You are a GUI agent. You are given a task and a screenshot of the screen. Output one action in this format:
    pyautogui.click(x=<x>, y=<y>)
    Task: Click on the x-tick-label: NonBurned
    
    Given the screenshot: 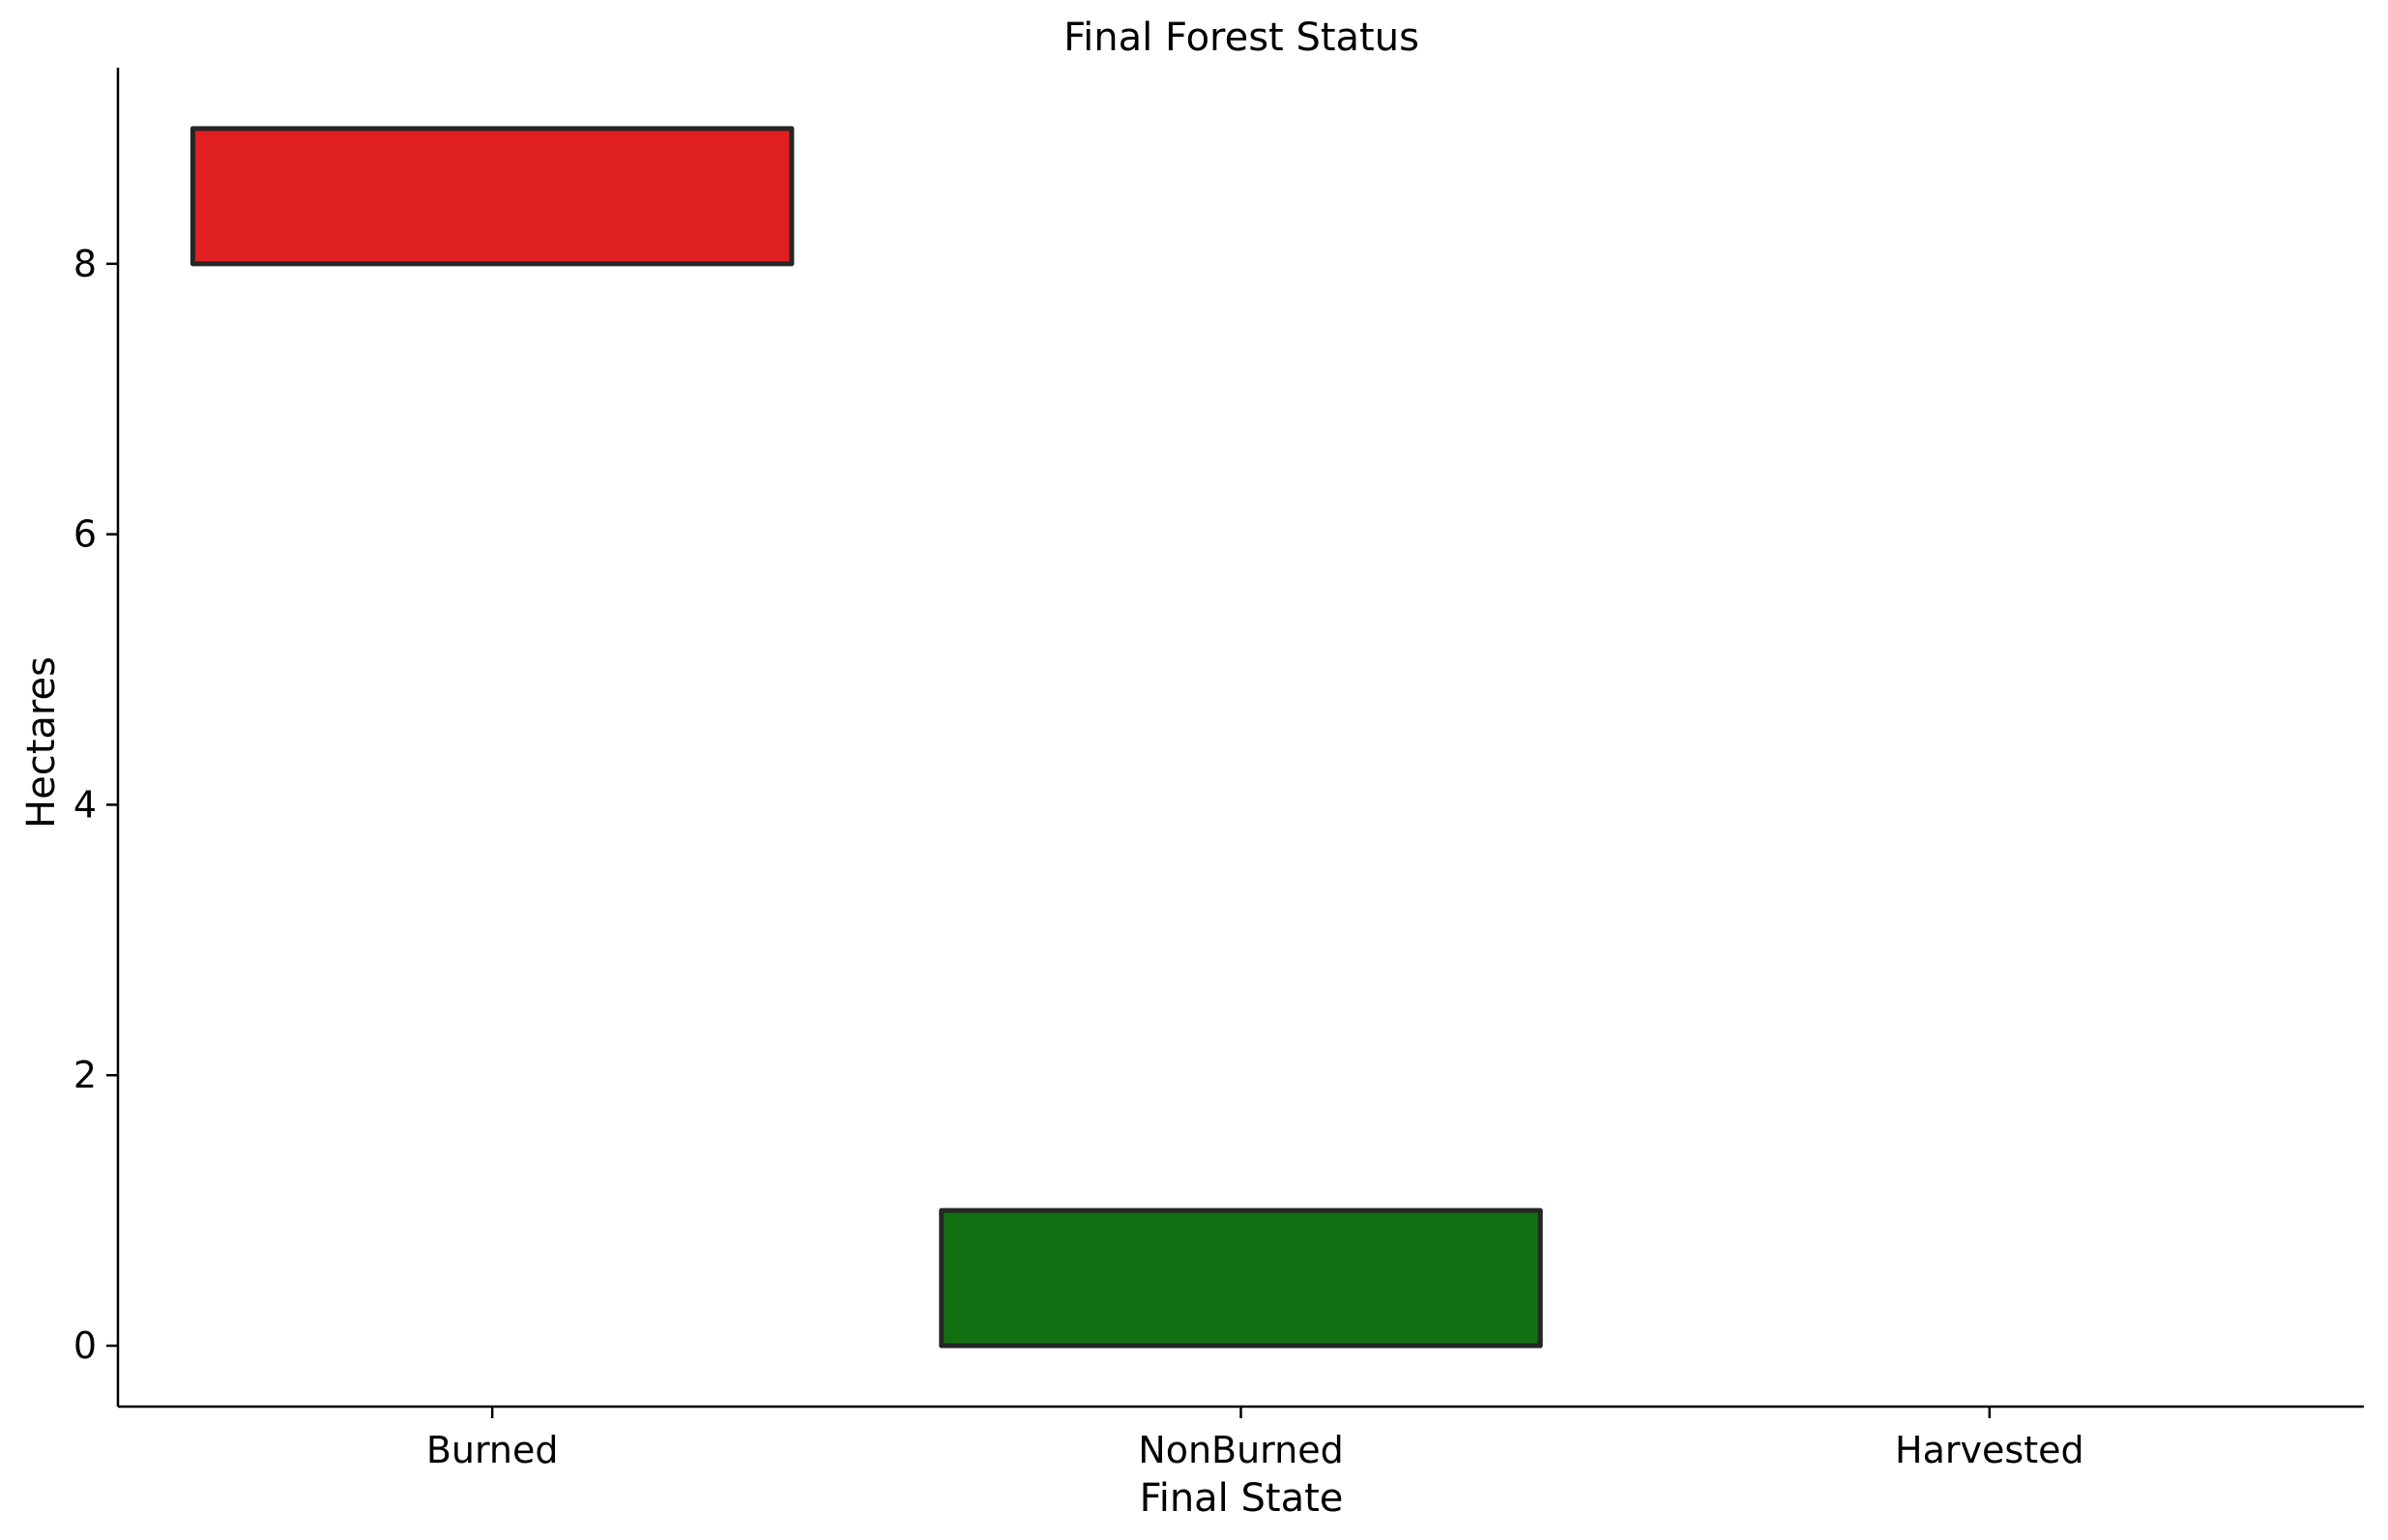 What is the action you would take?
    pyautogui.click(x=1240, y=1450)
    